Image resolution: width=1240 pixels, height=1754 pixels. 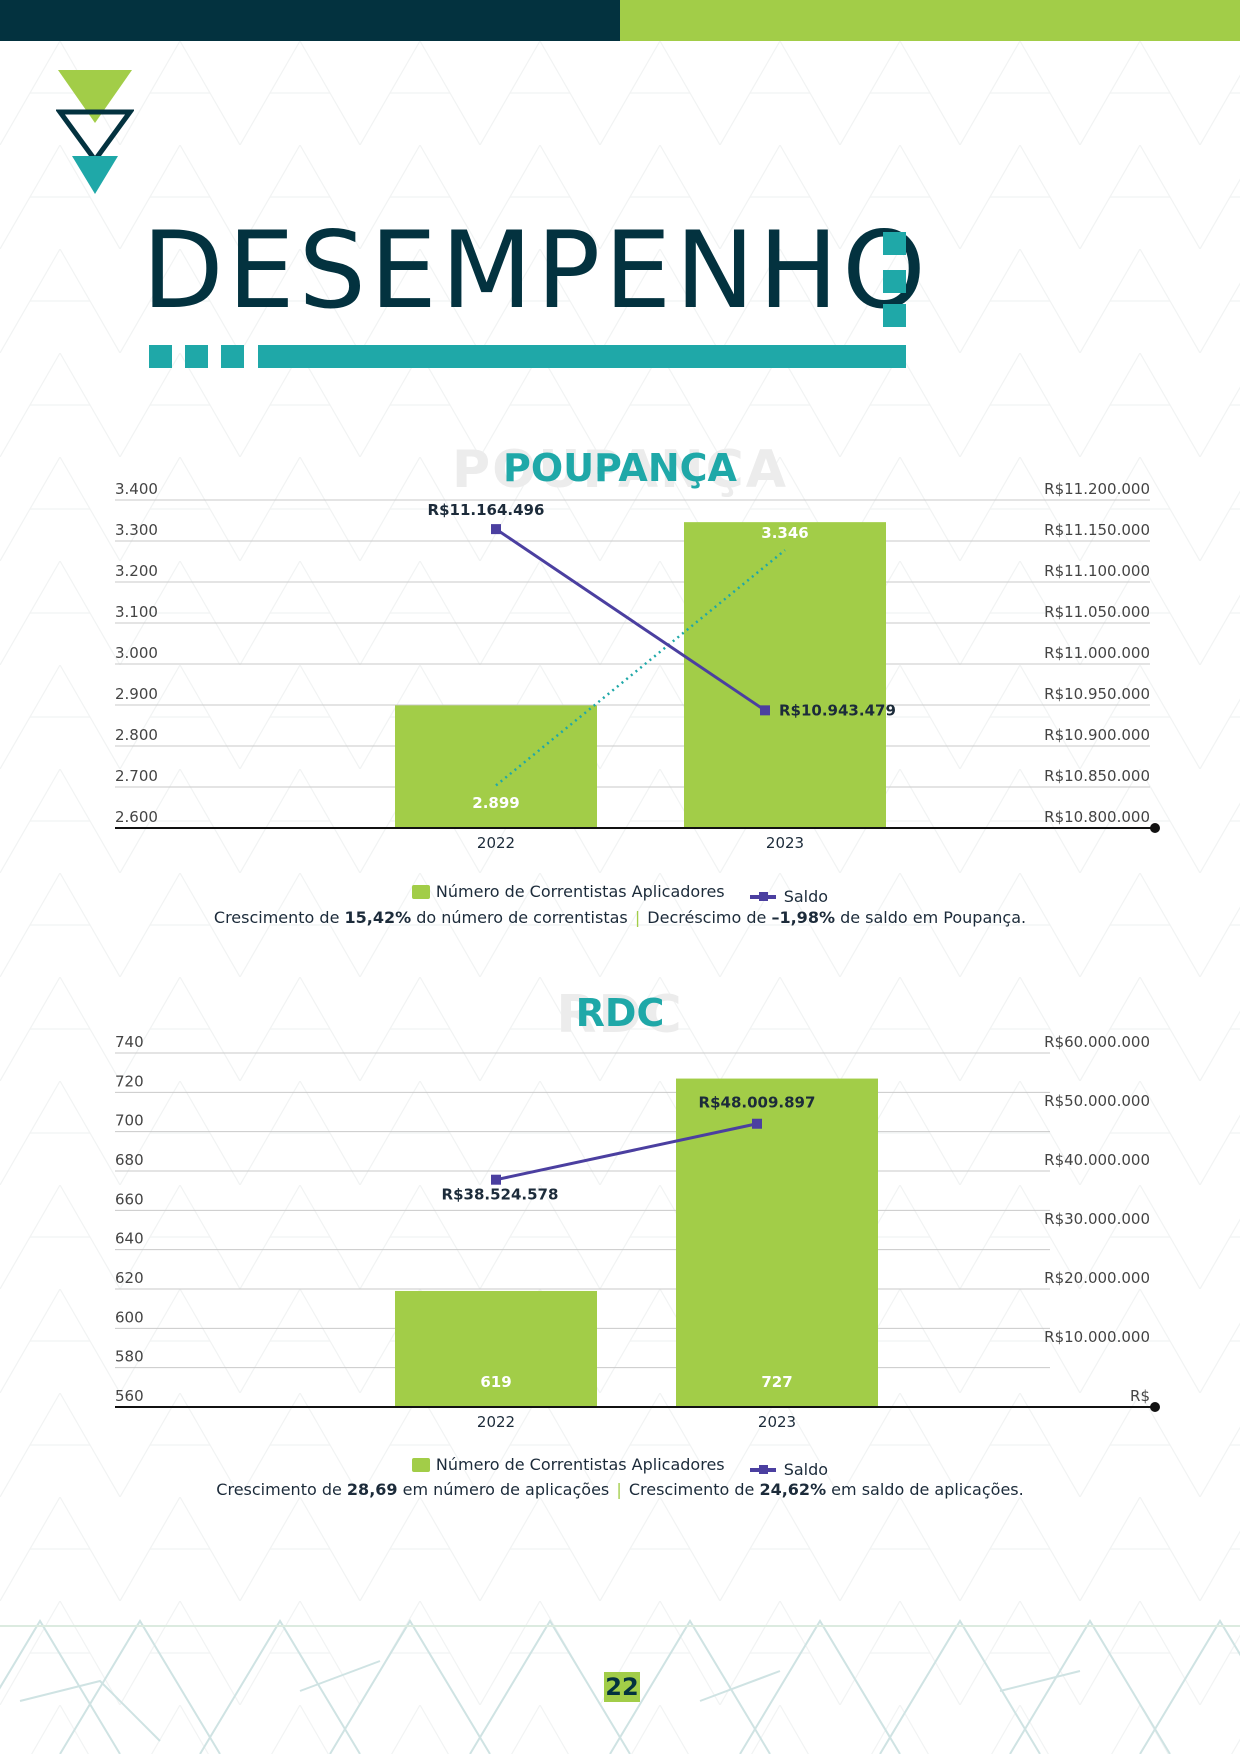 What do you see at coordinates (837, 710) in the screenshot?
I see `saldo-value-label: R$10.943.479` at bounding box center [837, 710].